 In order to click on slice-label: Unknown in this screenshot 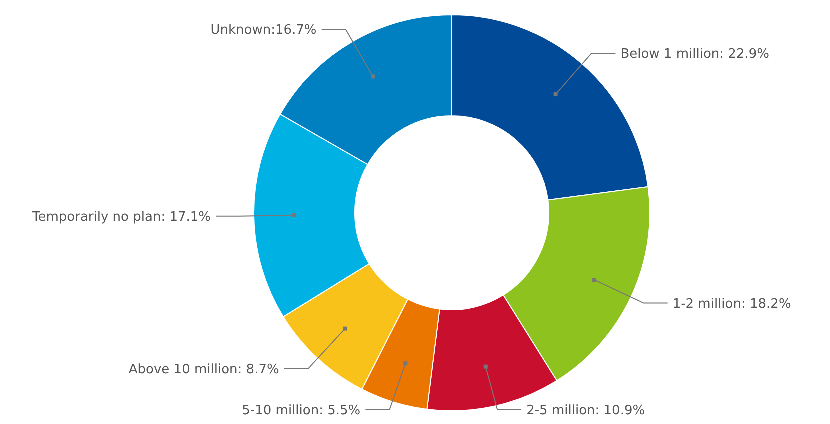, I will do `click(241, 30)`.